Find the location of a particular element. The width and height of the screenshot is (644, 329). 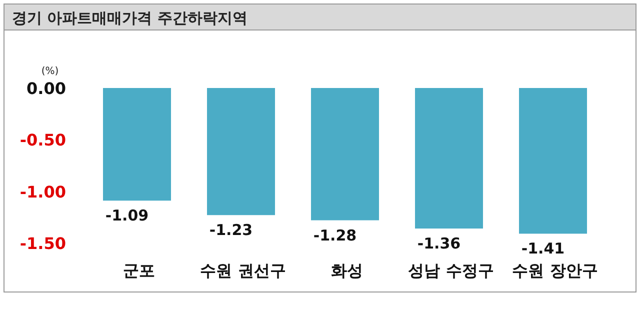

x-tick-label: 수원 권선구 is located at coordinates (243, 270).